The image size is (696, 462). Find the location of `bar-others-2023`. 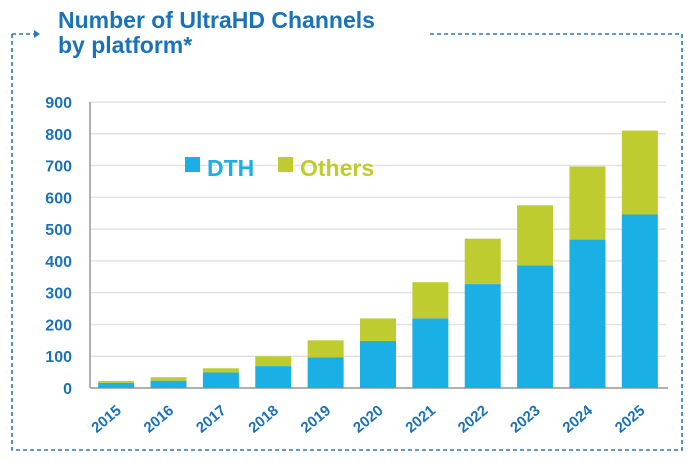

bar-others-2023 is located at coordinates (535, 235).